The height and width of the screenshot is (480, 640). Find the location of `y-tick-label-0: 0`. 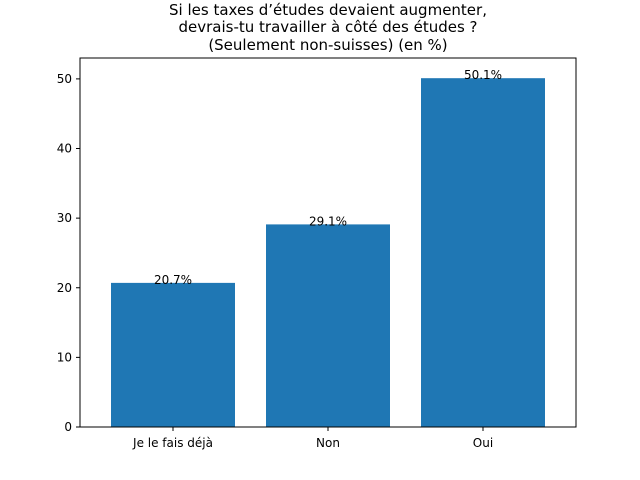

y-tick-label-0: 0 is located at coordinates (68, 427).